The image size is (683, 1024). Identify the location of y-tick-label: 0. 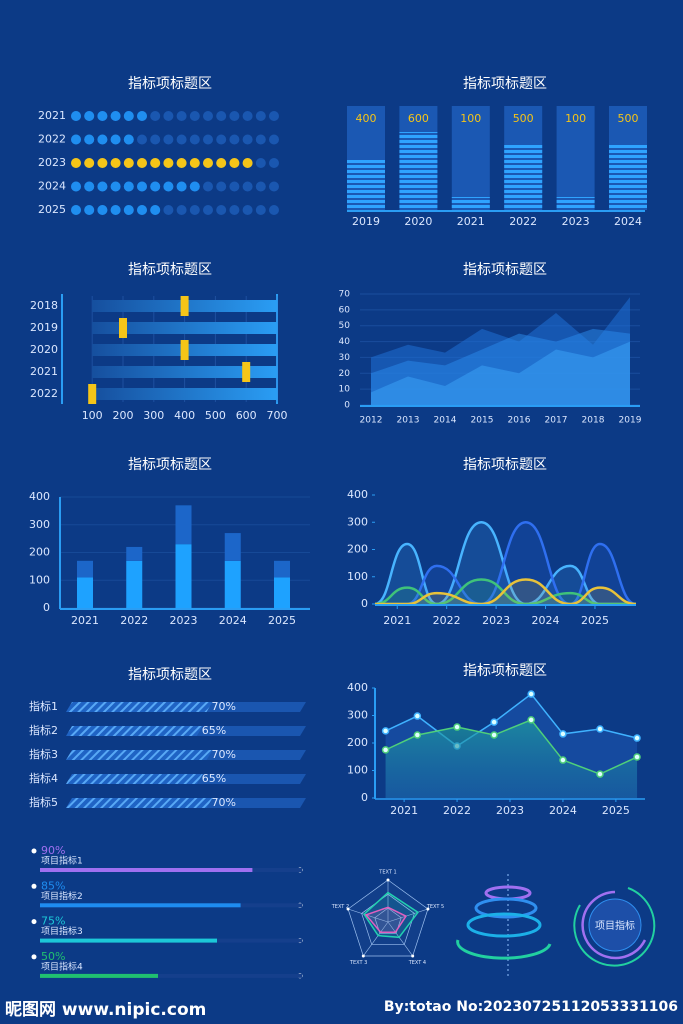
(46, 607).